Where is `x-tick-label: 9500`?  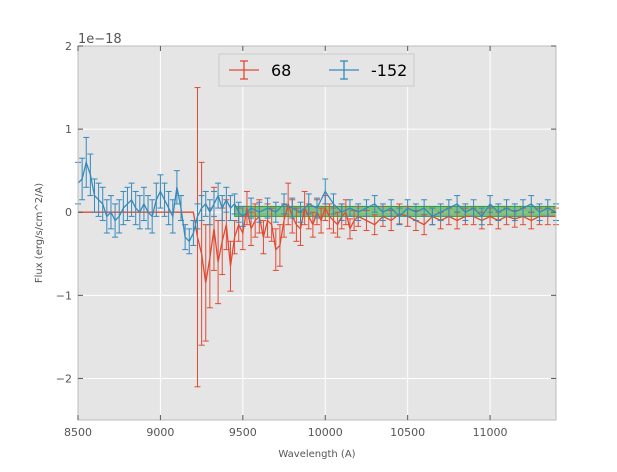 x-tick-label: 9500 is located at coordinates (243, 432).